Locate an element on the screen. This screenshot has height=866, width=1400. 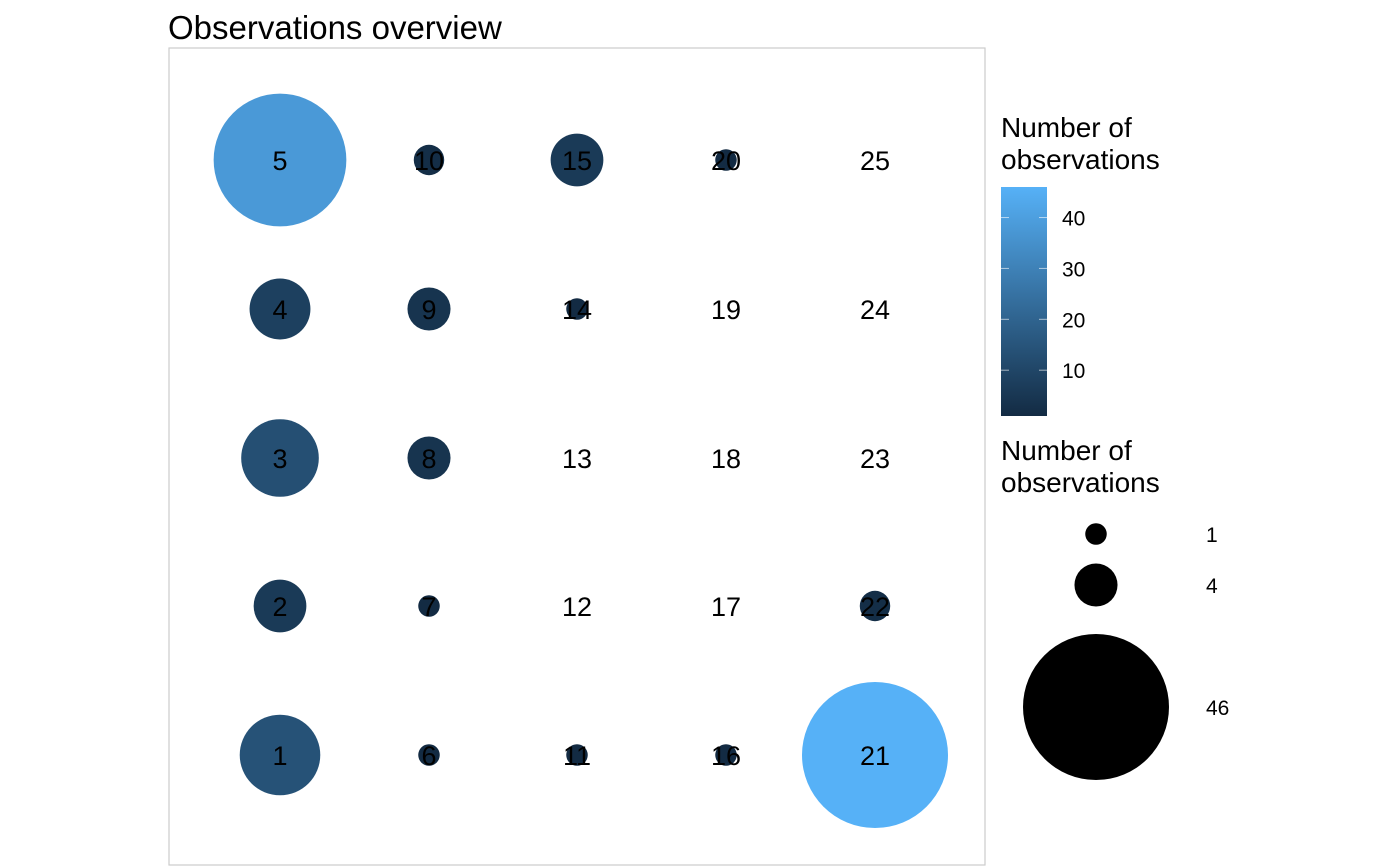
size-key-label-1: 1 is located at coordinates (1212, 535).